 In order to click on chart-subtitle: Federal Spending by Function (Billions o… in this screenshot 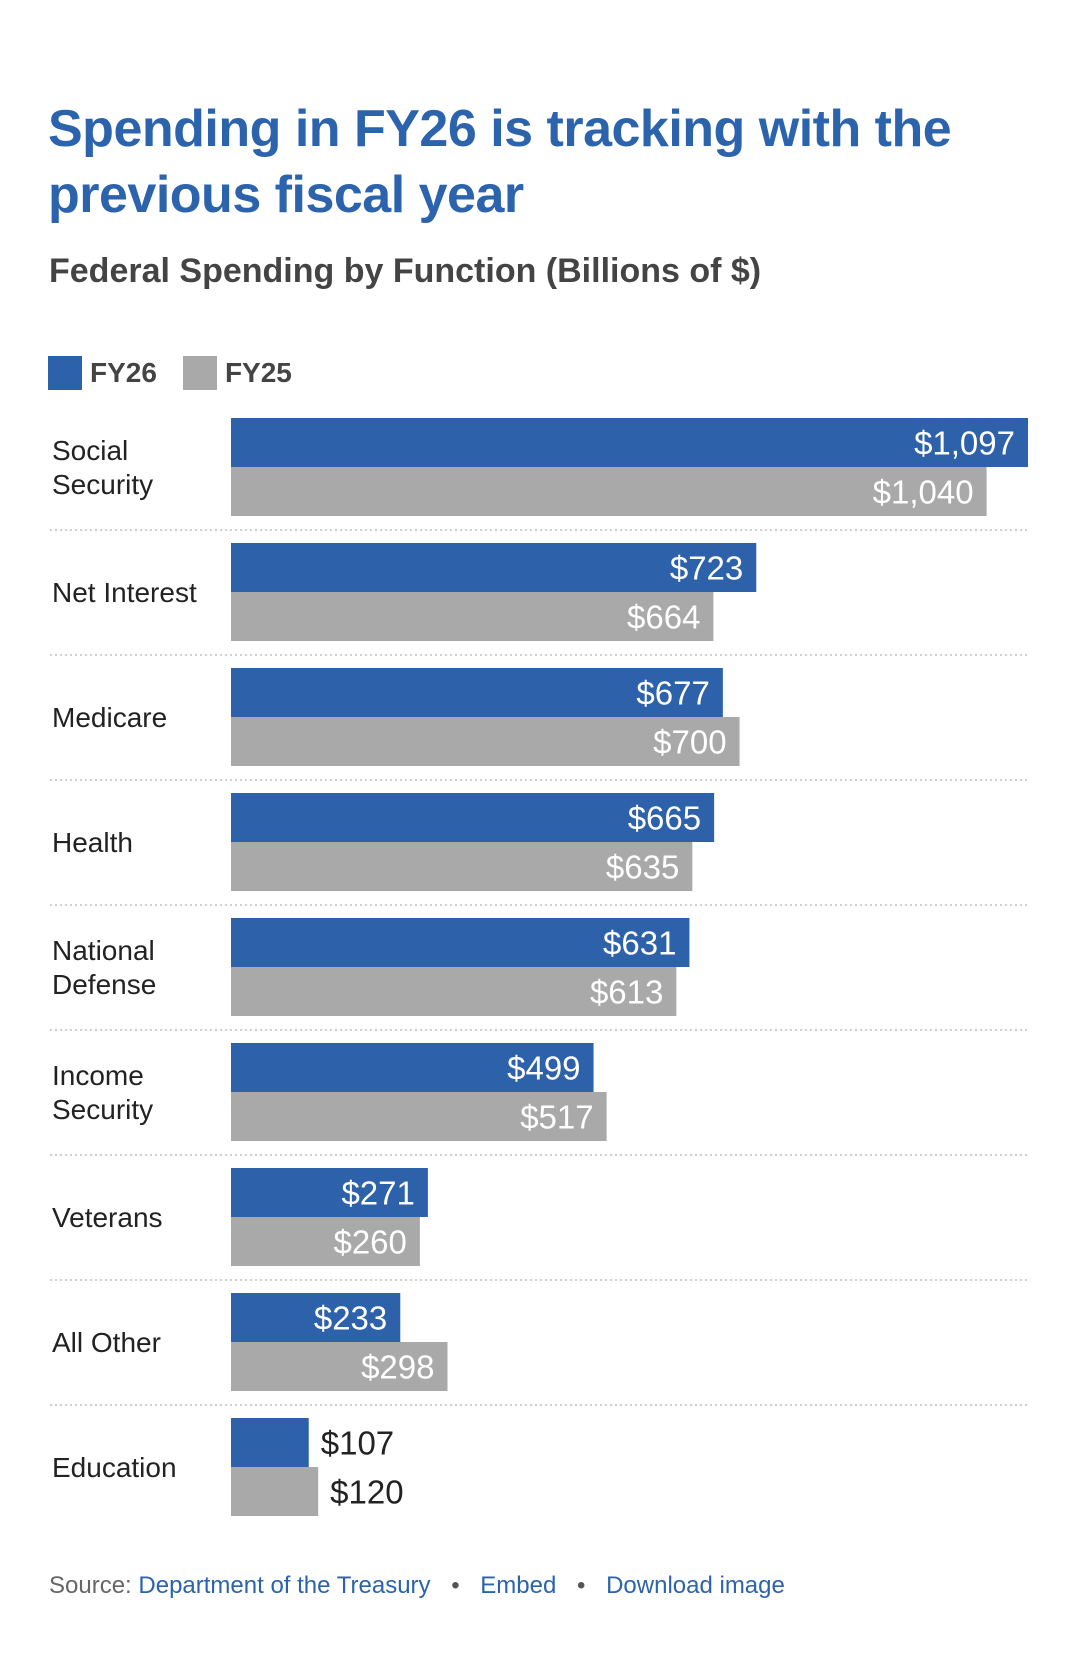, I will do `click(405, 271)`.